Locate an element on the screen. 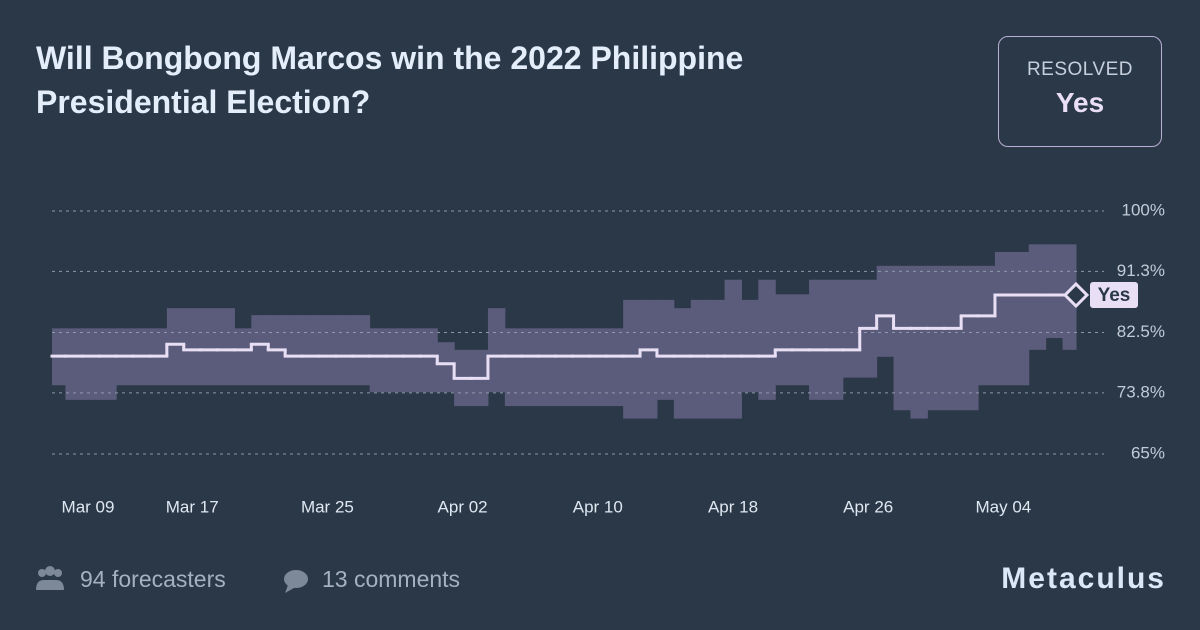 This screenshot has width=1200, height=630. marker-label-box is located at coordinates (1114, 295).